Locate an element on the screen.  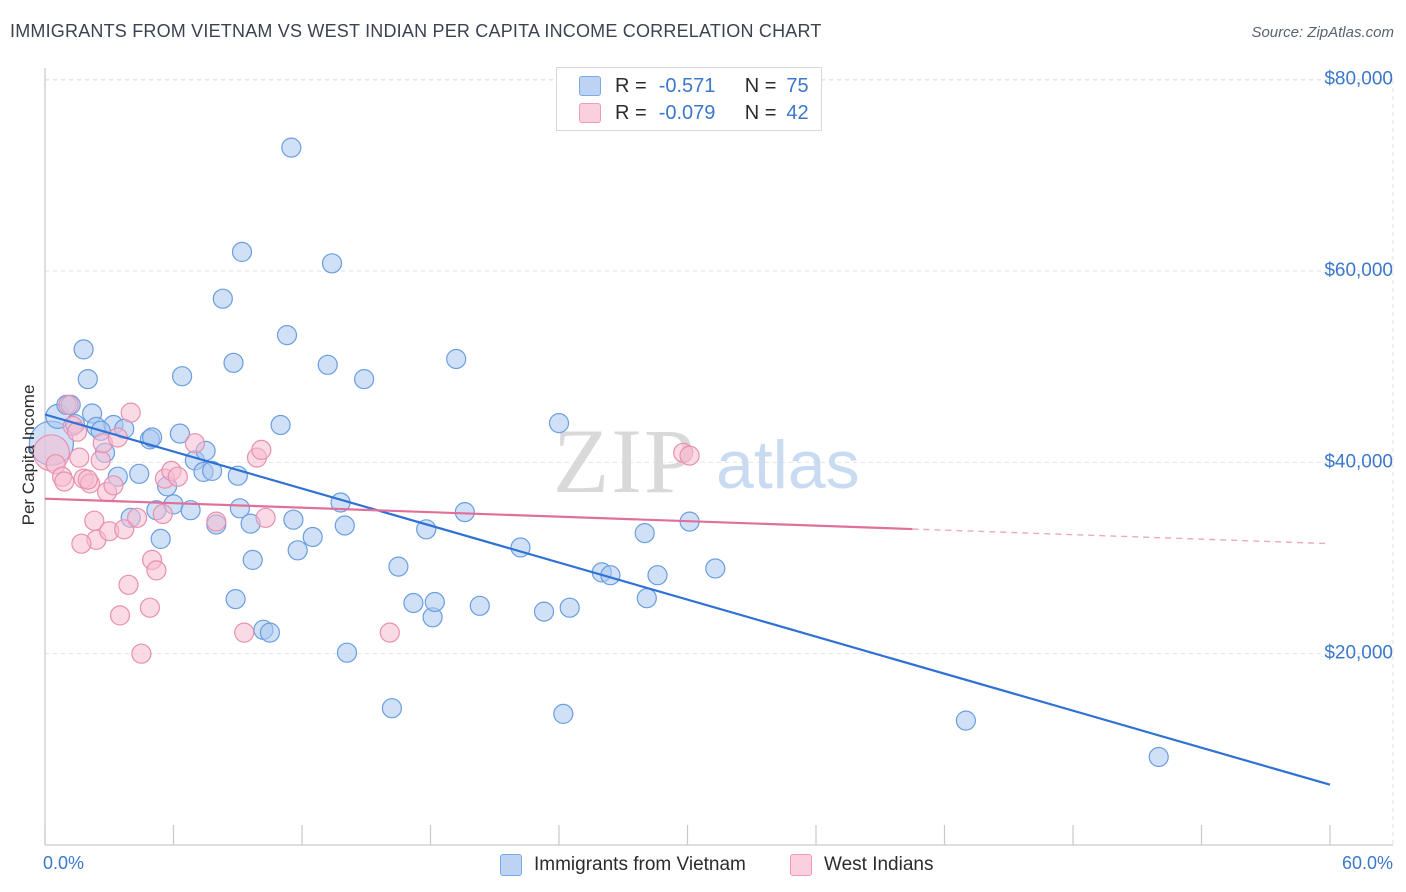
legend-row-vietnam: R = -0.571 N = 75 is located at coordinates (694, 86).